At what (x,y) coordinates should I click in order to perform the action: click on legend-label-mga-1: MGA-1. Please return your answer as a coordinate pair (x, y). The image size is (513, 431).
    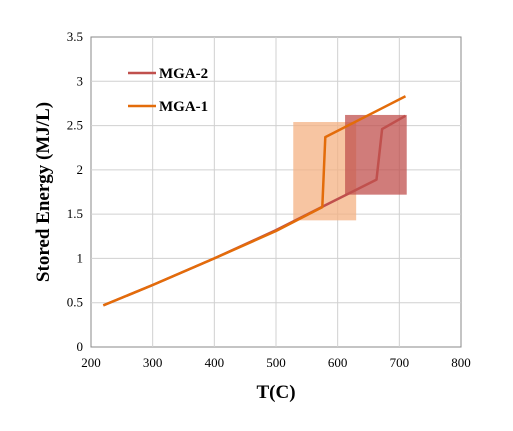
    Looking at the image, I should click on (183, 107).